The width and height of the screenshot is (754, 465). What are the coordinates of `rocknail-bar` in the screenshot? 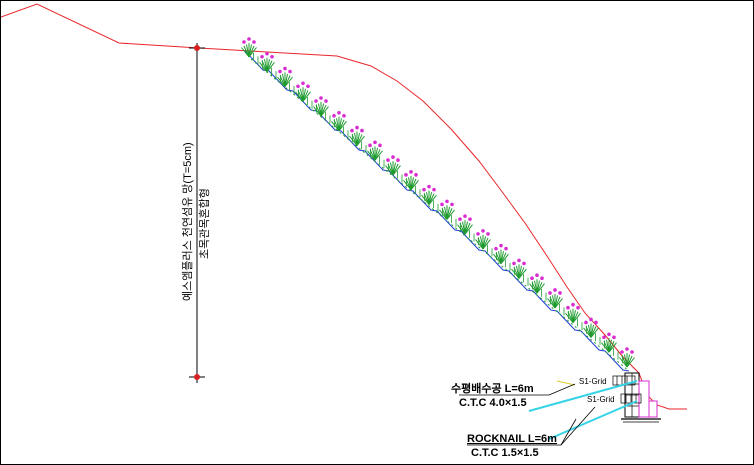 It's located at (593, 420).